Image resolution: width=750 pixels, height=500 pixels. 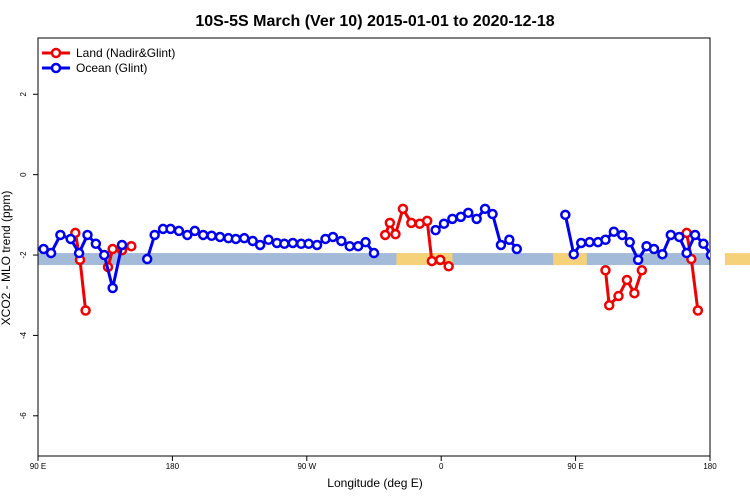 I want to click on legend-item: Ocean (Glint), so click(x=94, y=68).